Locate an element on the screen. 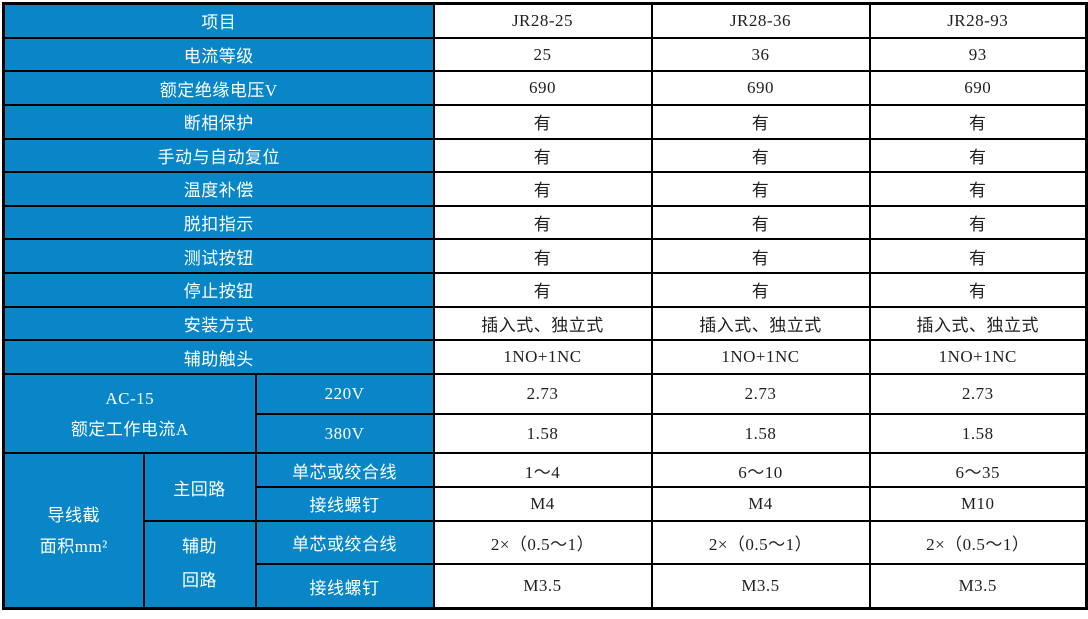 This screenshot has height=619, width=1088. table-row-temperature-compensation: 温度补偿 有 有 有 is located at coordinates (545, 189).